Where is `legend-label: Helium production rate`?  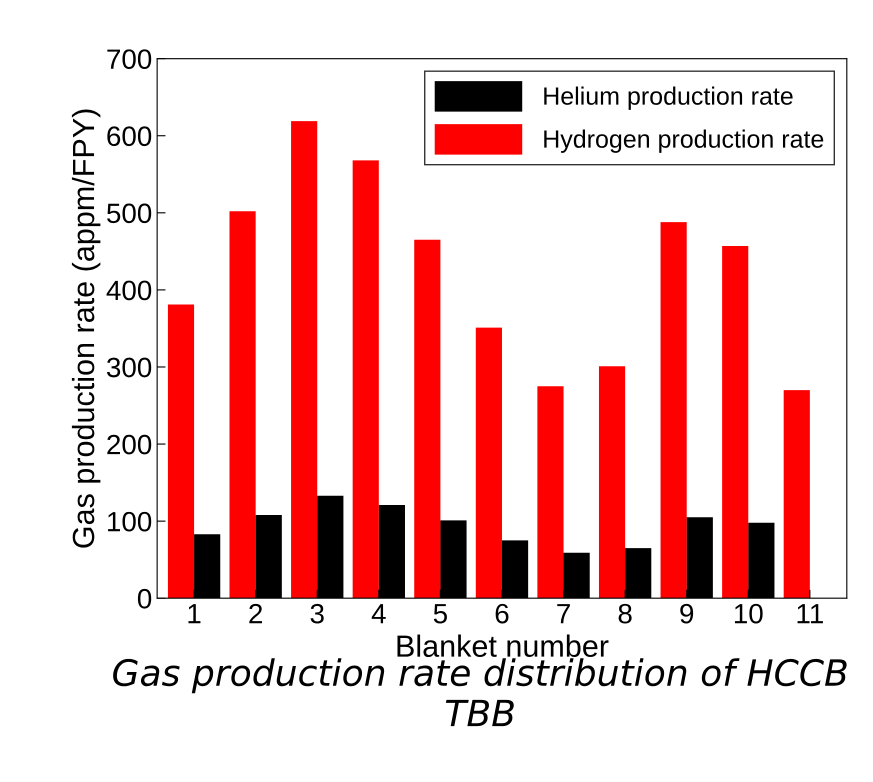 legend-label: Helium production rate is located at coordinates (668, 98).